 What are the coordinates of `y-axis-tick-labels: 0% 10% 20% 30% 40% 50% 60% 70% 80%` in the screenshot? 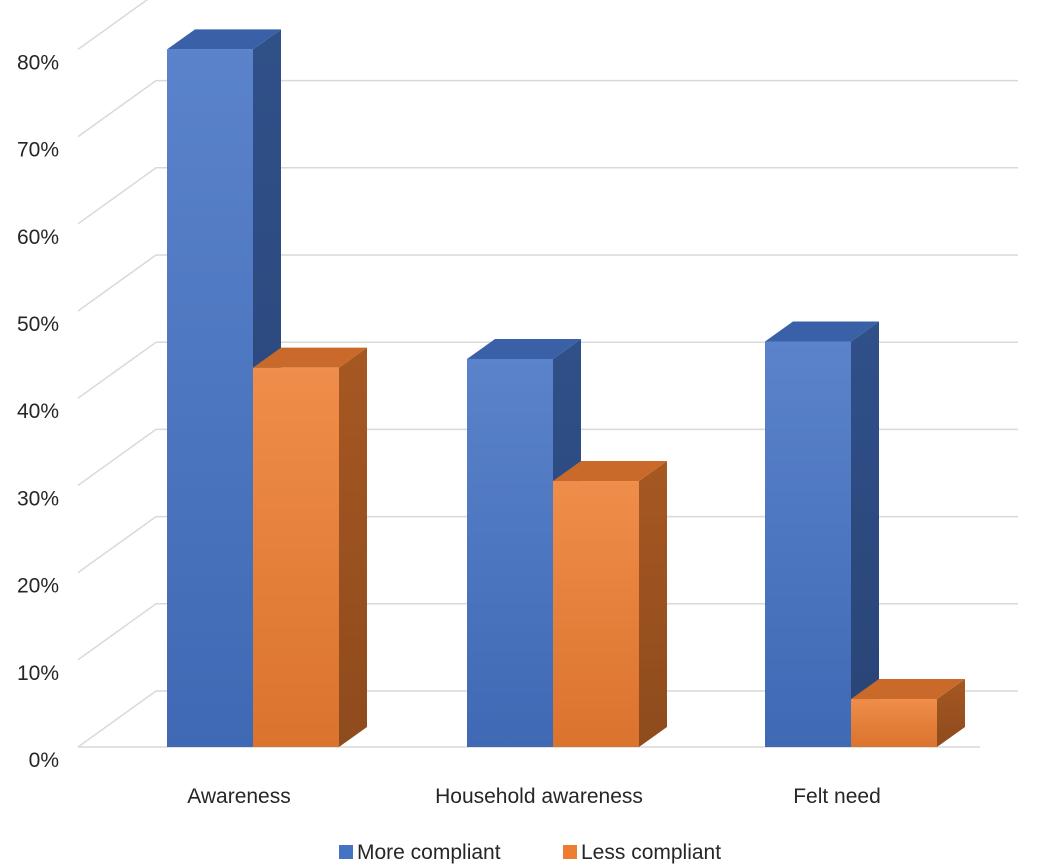 It's located at (38, 411).